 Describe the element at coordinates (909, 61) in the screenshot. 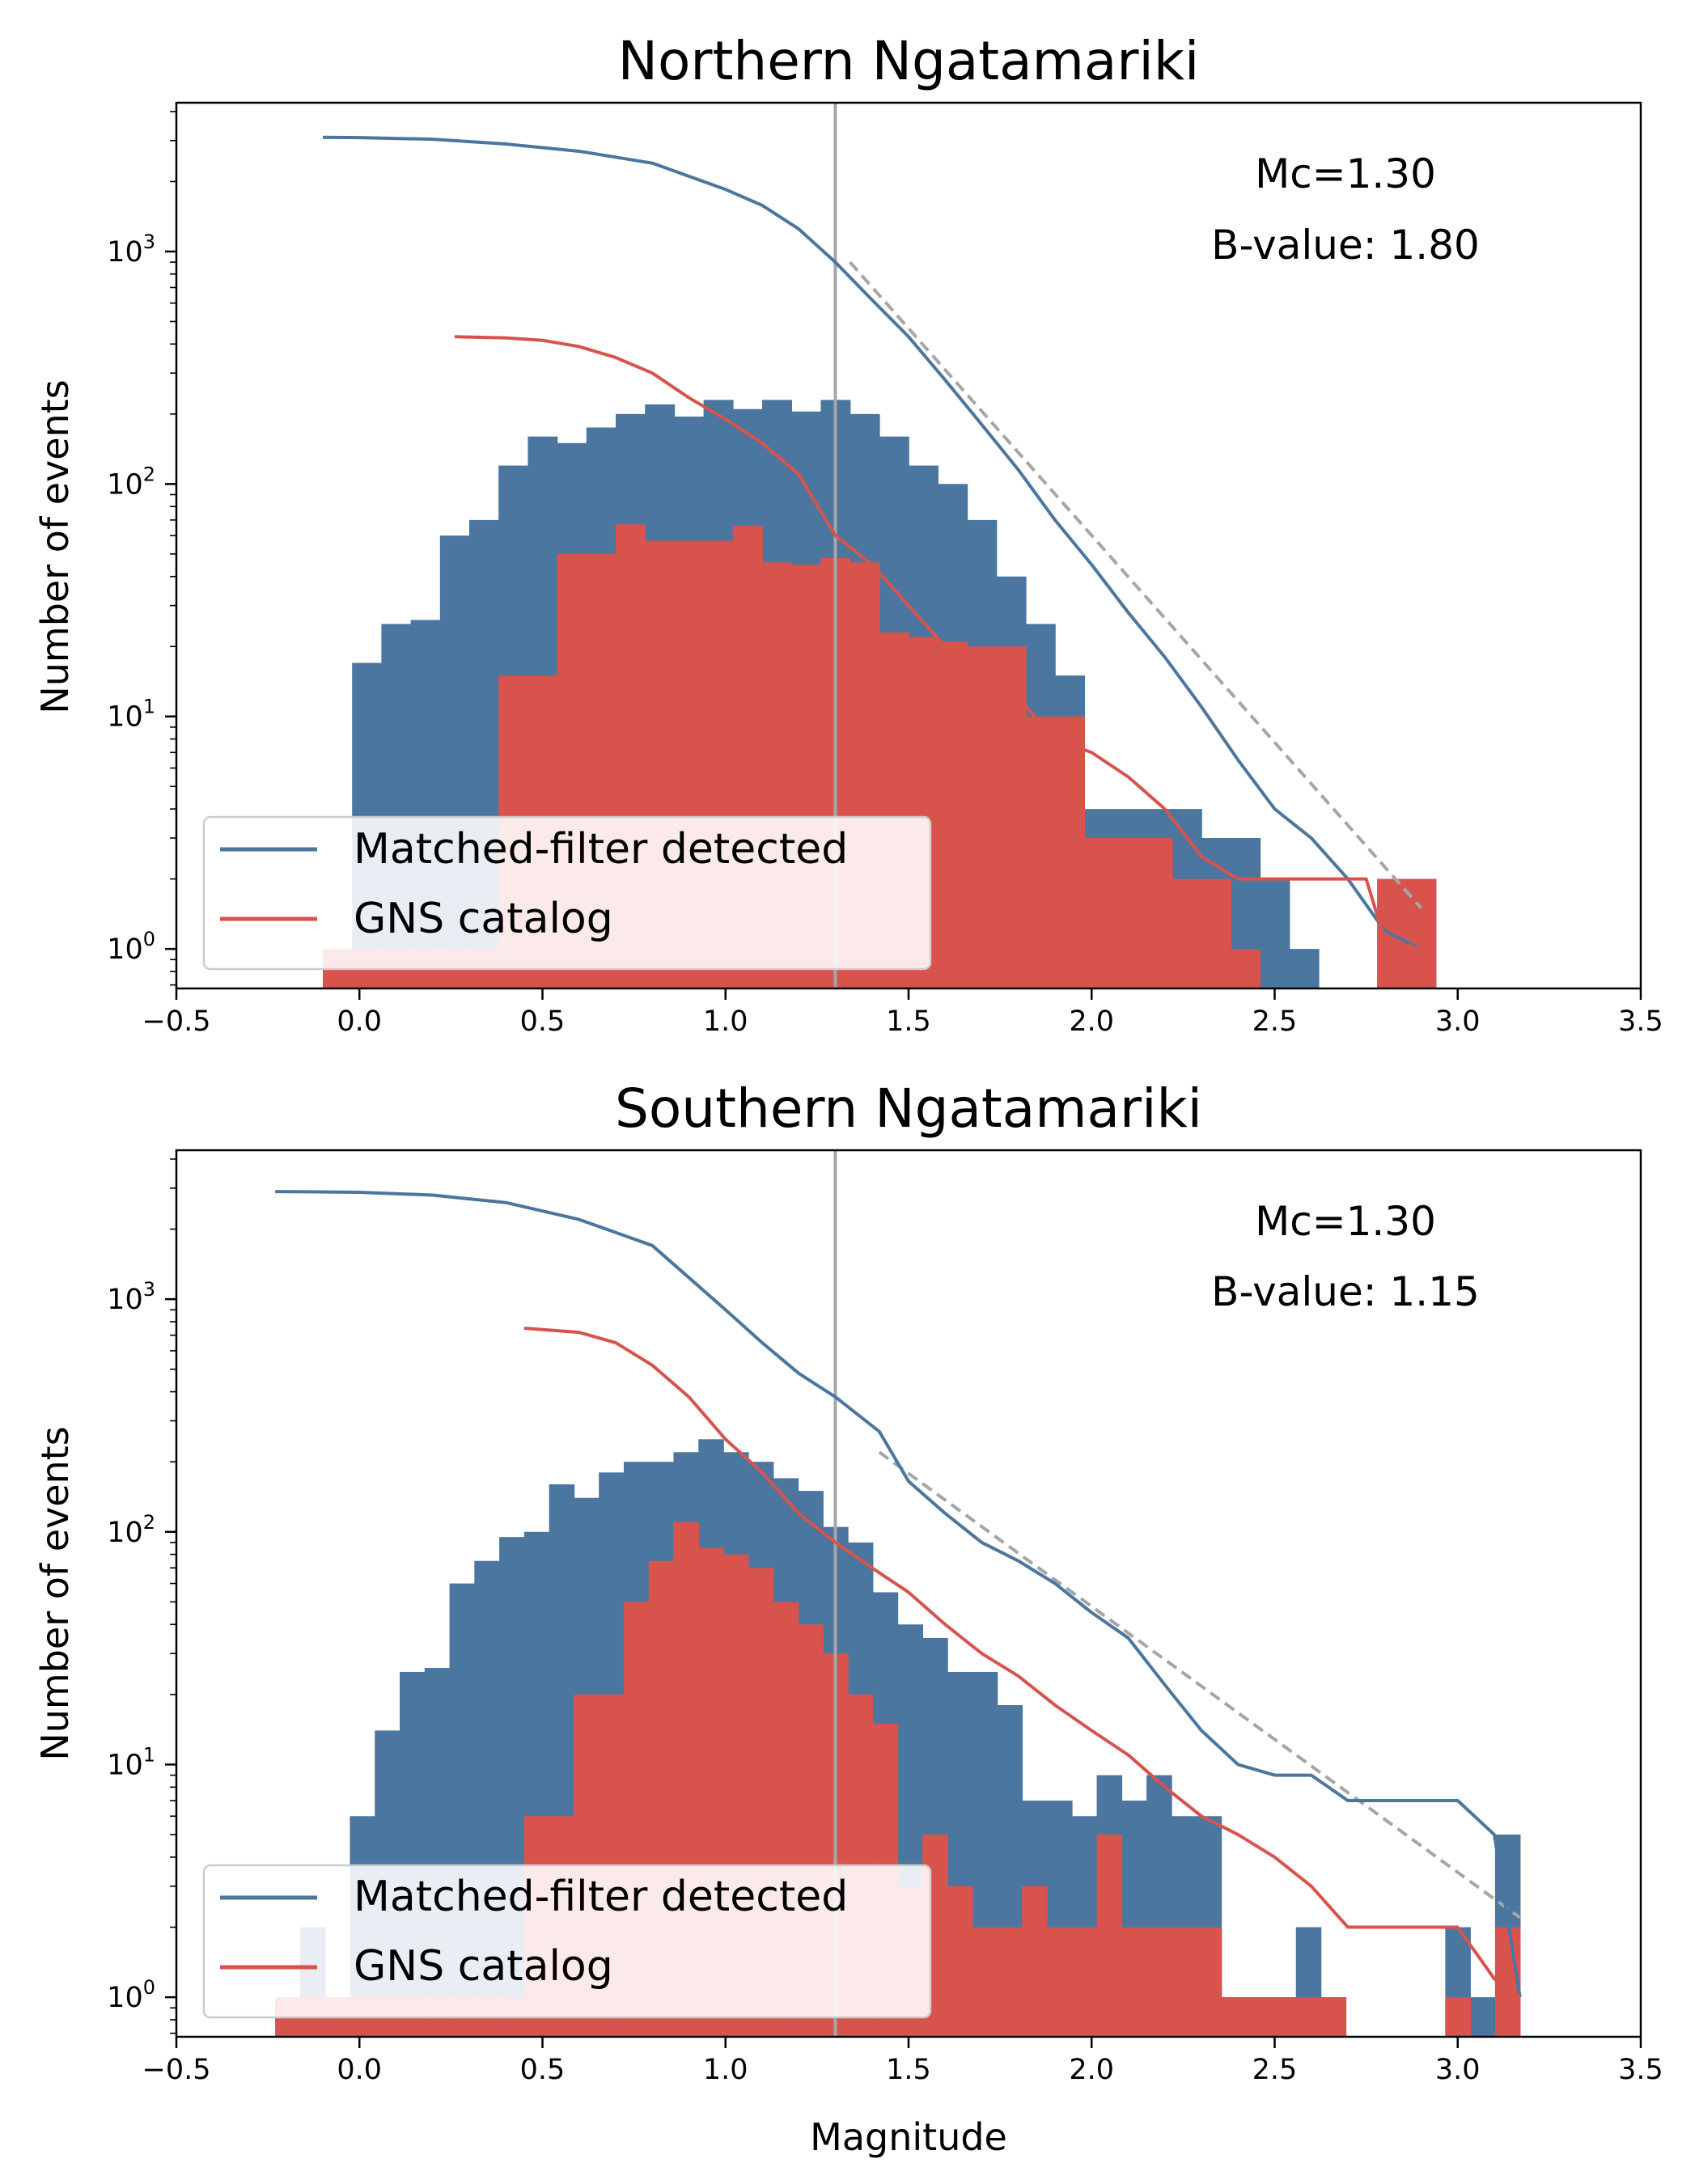

I see `chart-title: Northern Ngatamariki` at that location.